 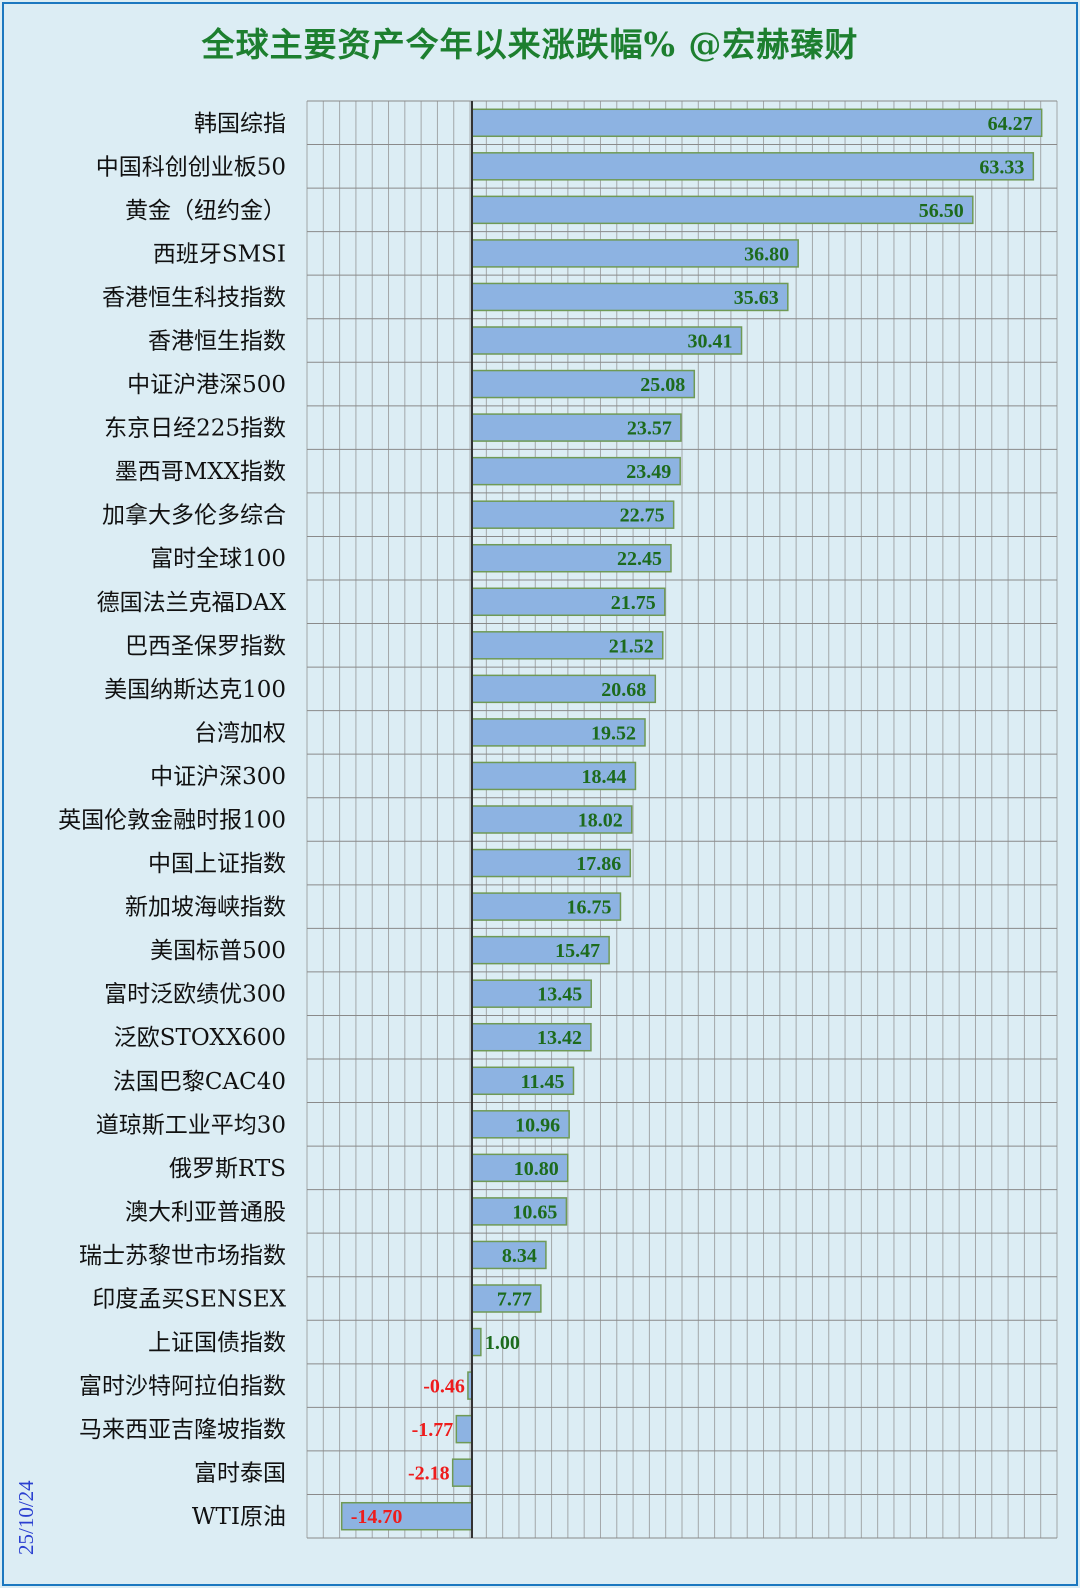 What do you see at coordinates (26, 1517) in the screenshot?
I see `date-label: 25/10/24` at bounding box center [26, 1517].